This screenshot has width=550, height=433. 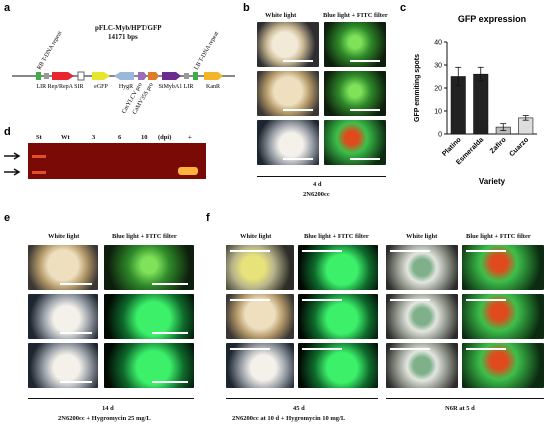 What do you see at coordinates (50, 50) in the screenshot?
I see `element-label: RB T-DNA repeat` at bounding box center [50, 50].